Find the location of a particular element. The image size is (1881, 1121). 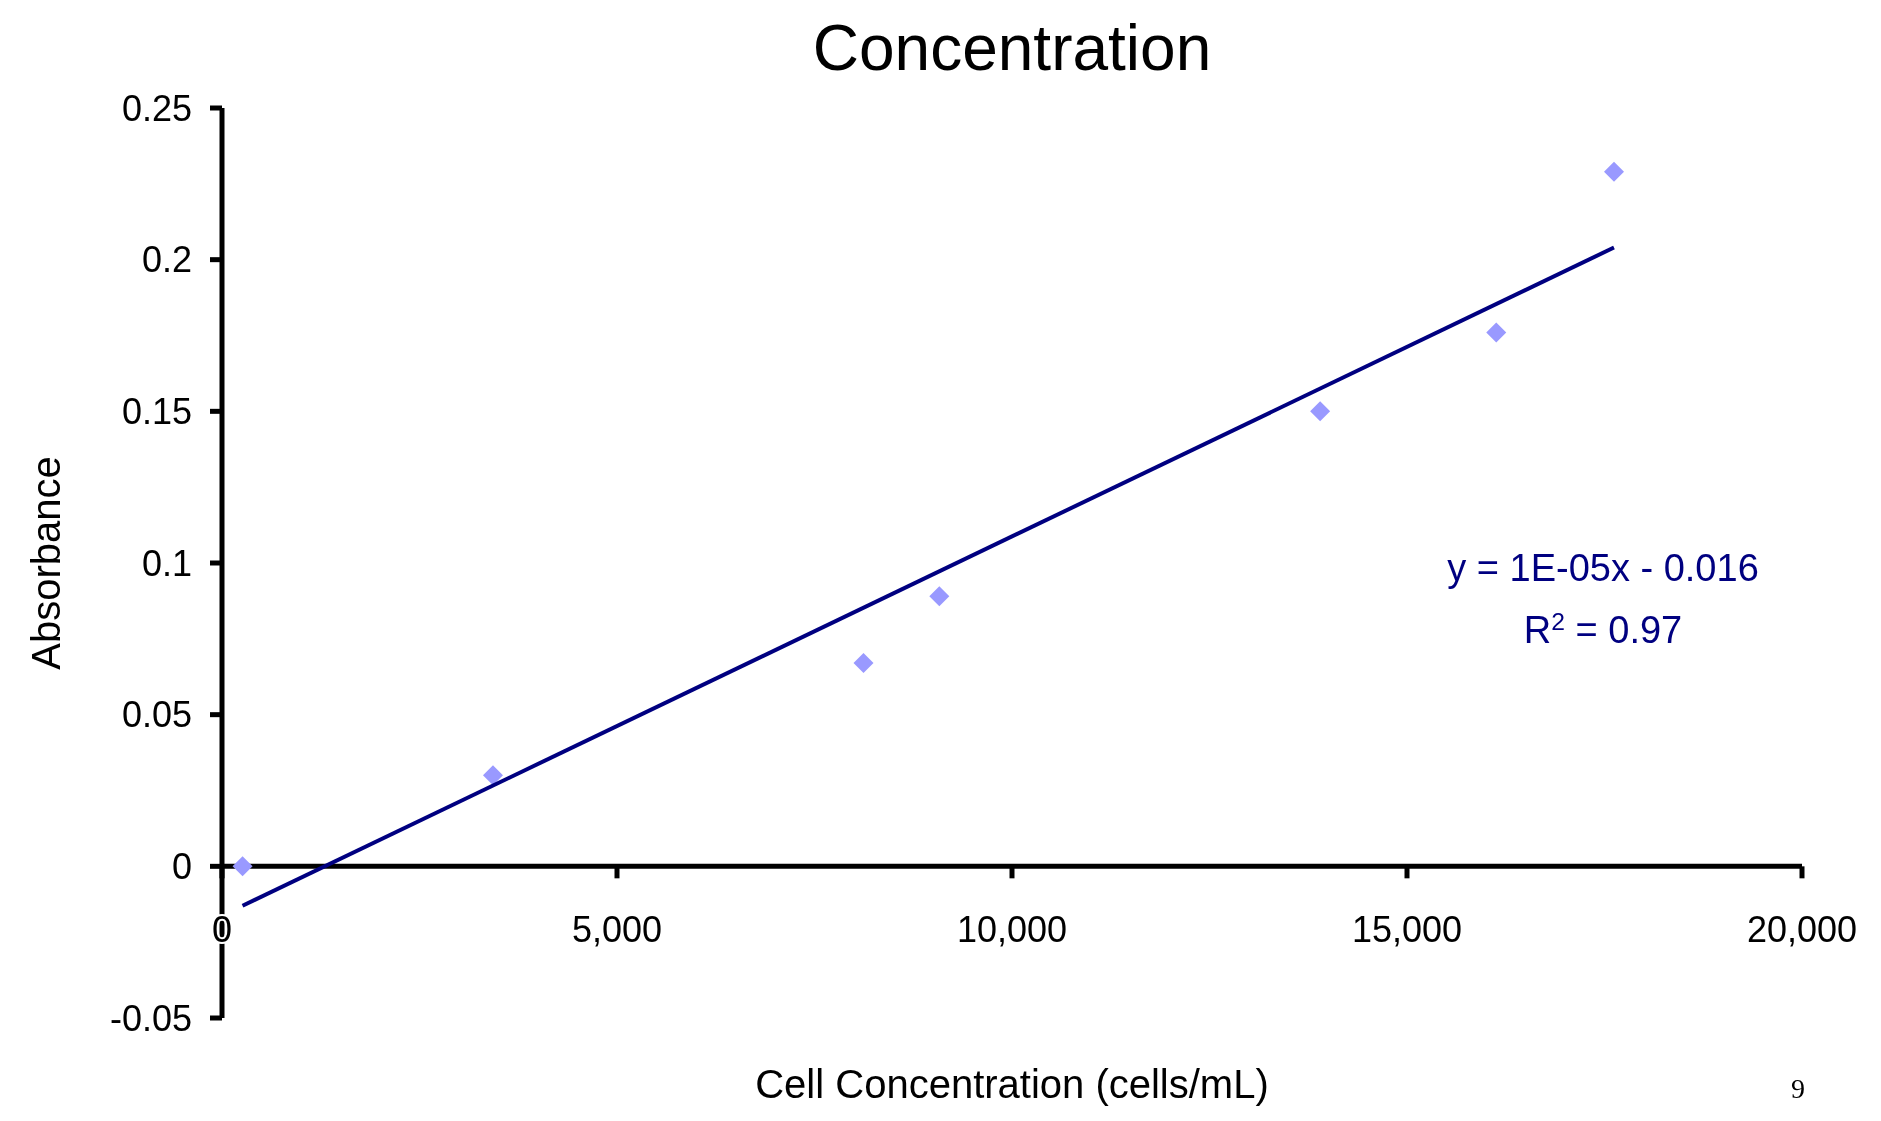

y-axis-title: Absorbance is located at coordinates (46, 563).